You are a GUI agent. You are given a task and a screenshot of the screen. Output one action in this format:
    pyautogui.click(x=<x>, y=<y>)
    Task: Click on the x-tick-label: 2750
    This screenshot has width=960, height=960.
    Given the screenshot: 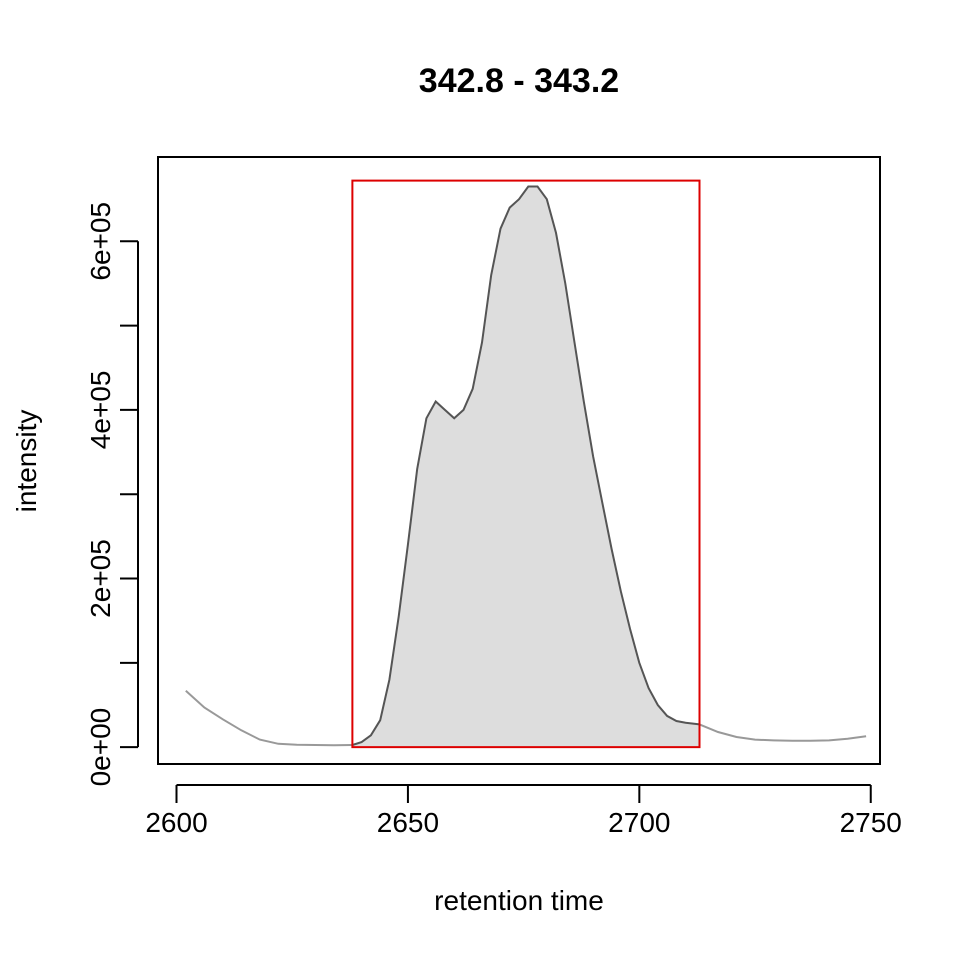 What is the action you would take?
    pyautogui.click(x=871, y=822)
    